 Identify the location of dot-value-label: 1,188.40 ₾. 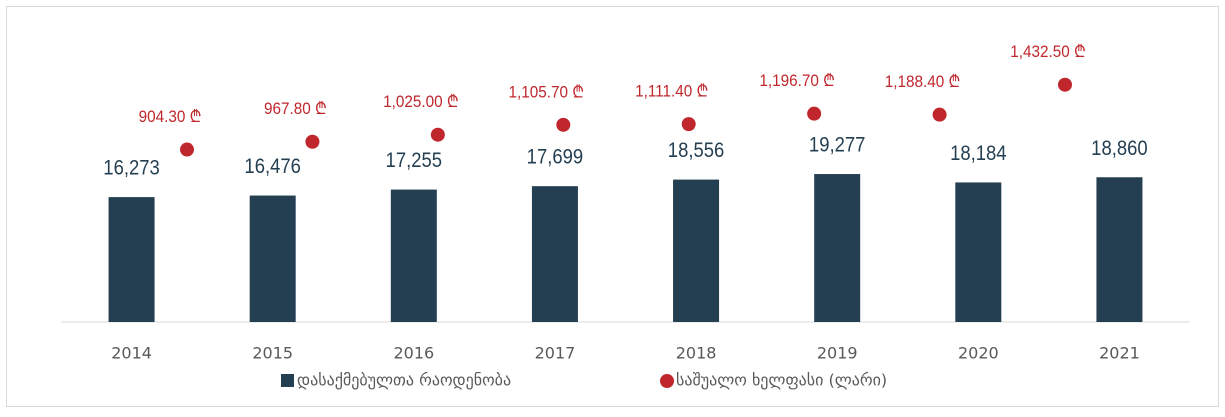
(923, 81).